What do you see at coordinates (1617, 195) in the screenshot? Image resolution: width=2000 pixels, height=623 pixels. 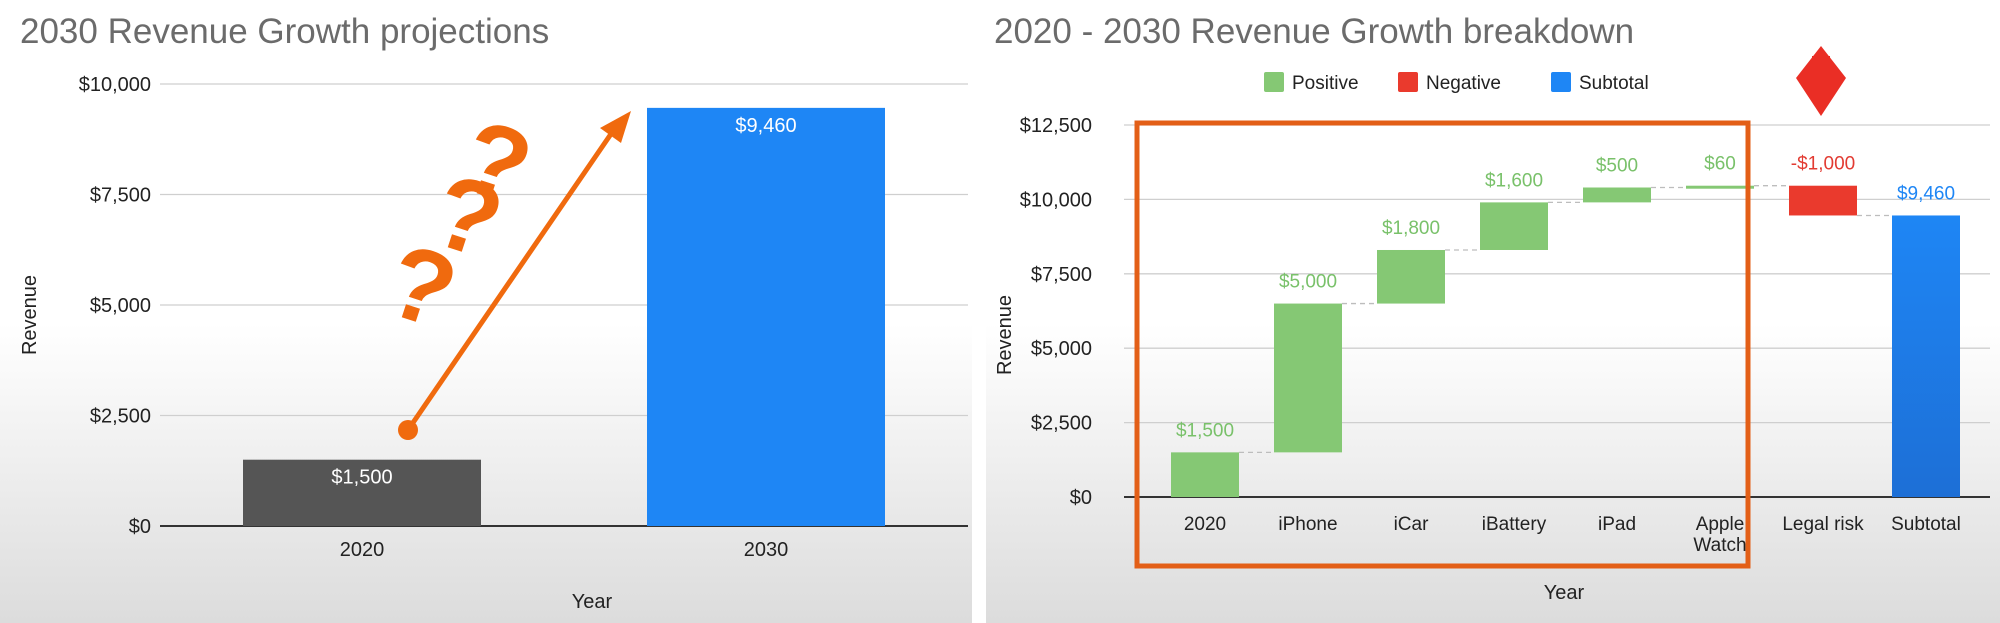 I see `bar-ipad` at bounding box center [1617, 195].